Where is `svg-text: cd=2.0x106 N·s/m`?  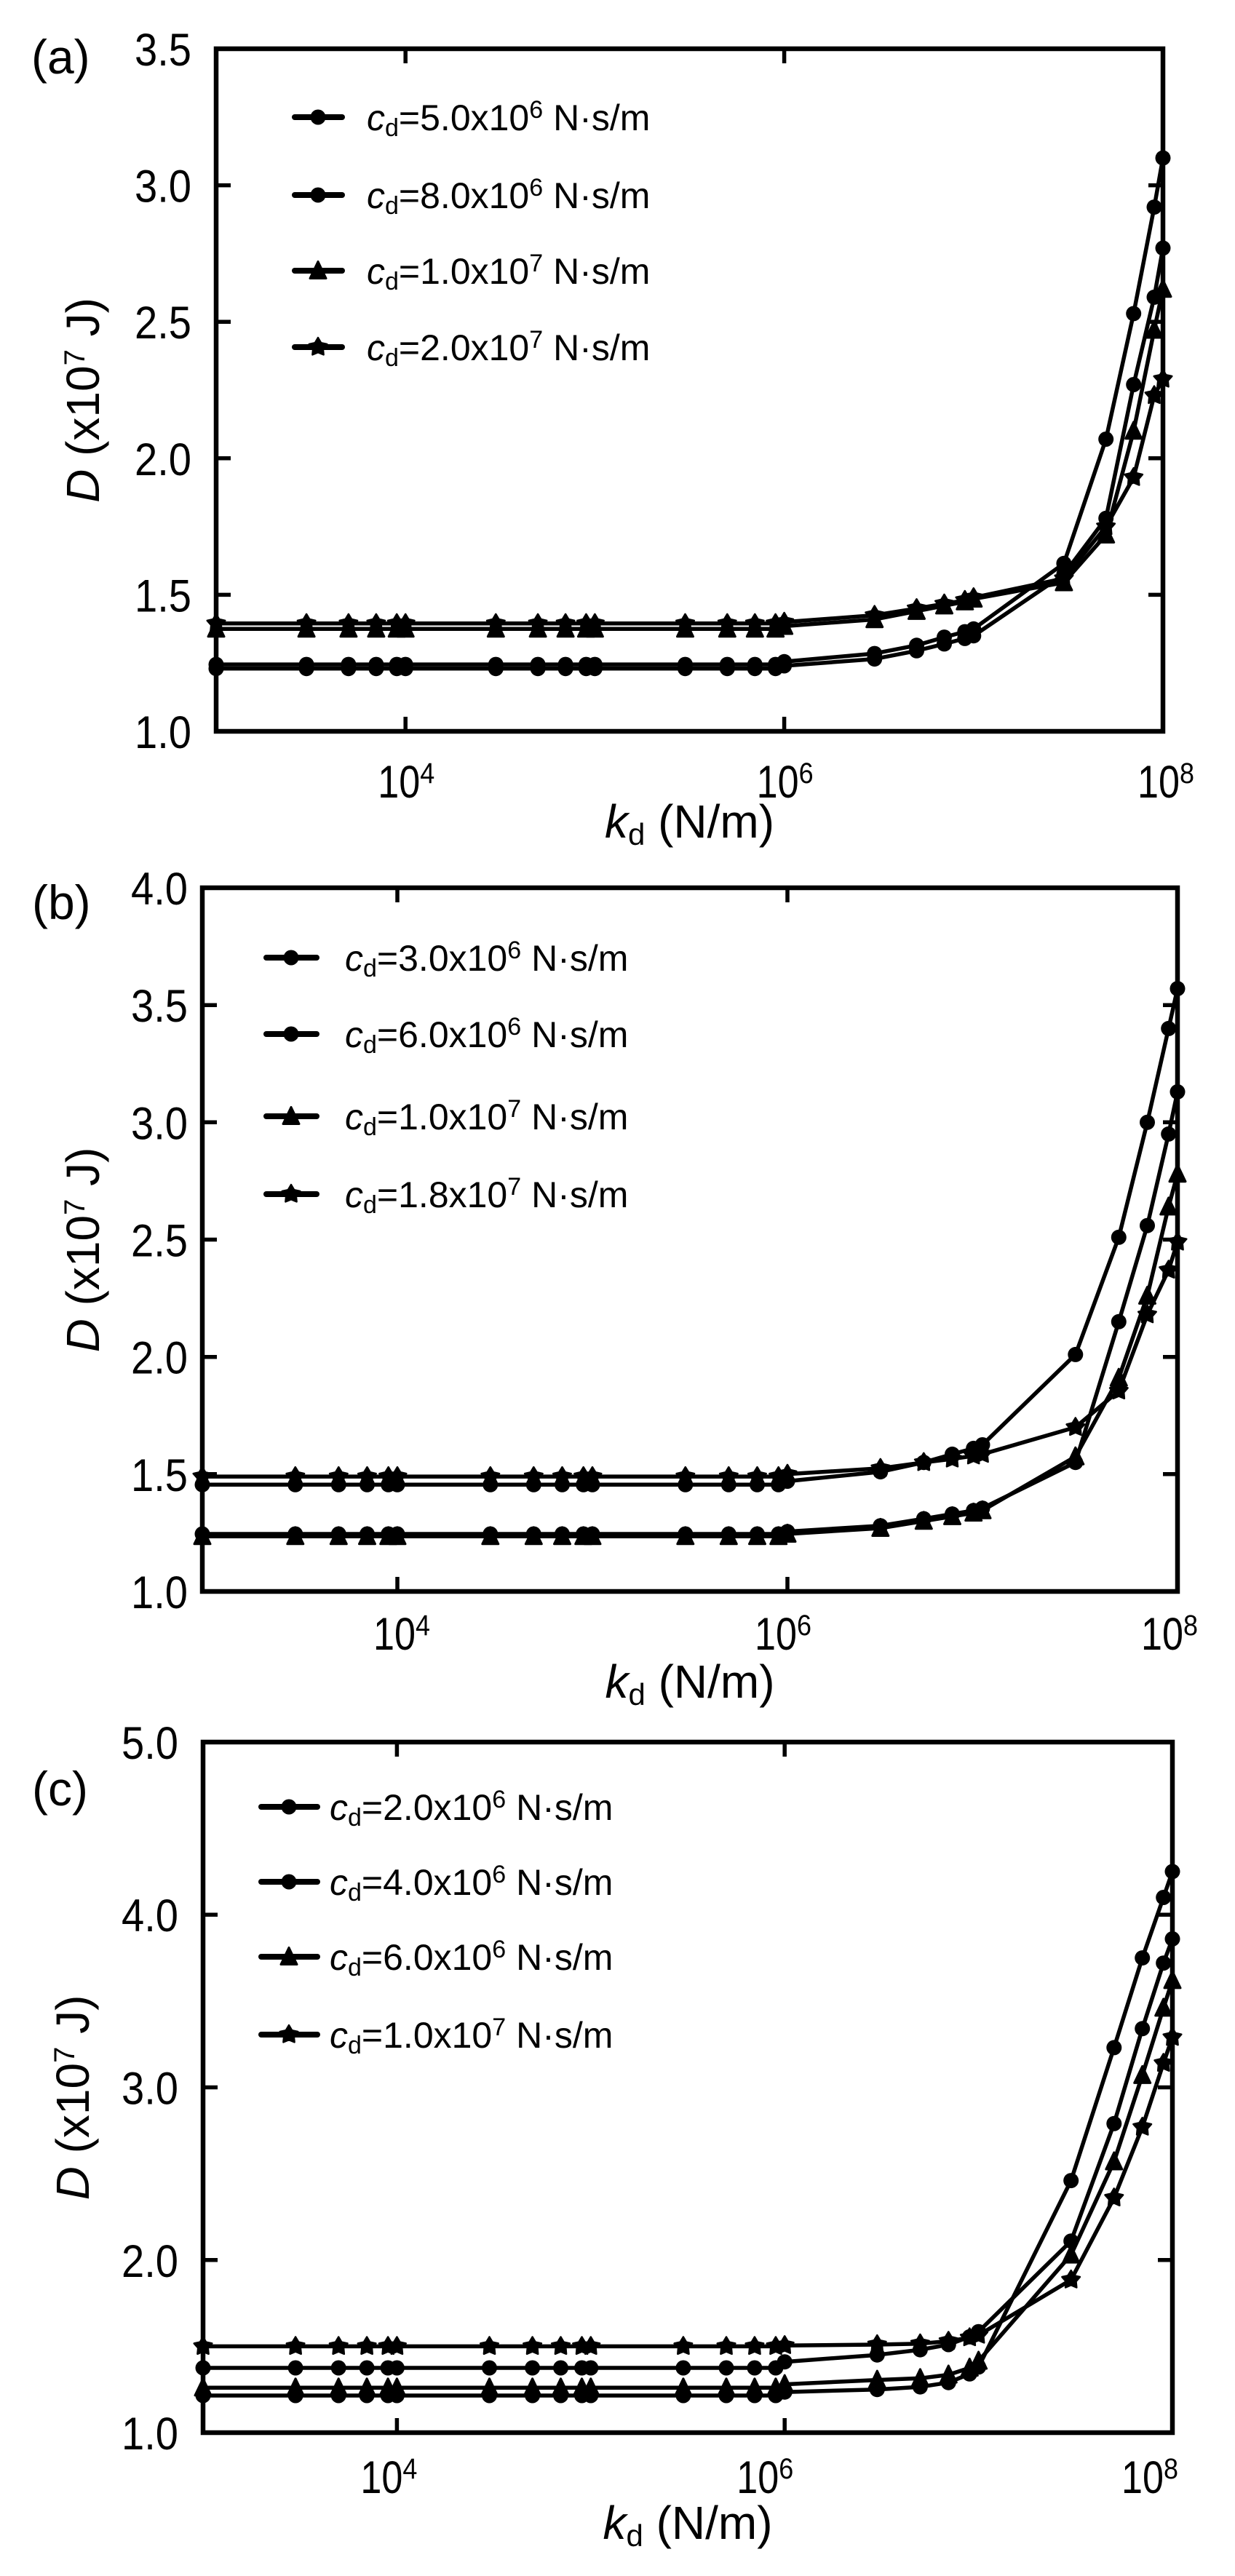
svg-text: cd=2.0x106 N·s/m is located at coordinates (471, 1809).